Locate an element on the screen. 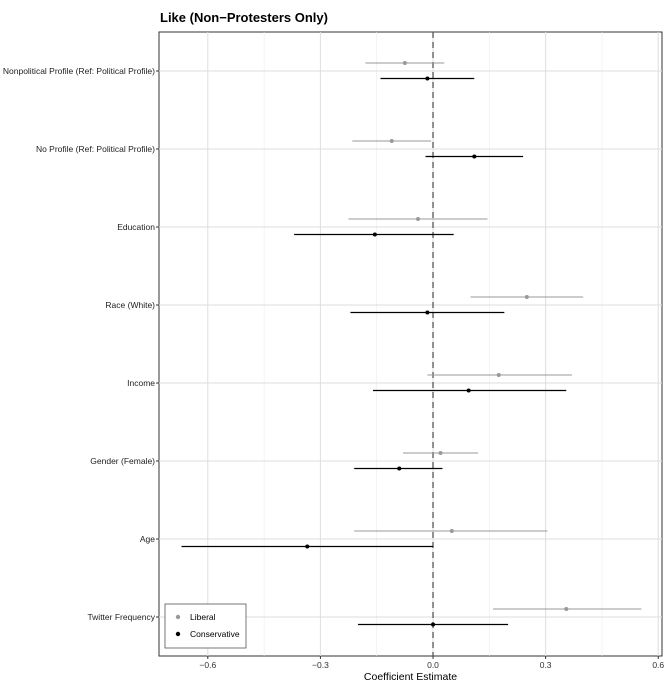 The image size is (672, 688). category-label: Gender (Female) is located at coordinates (122, 461).